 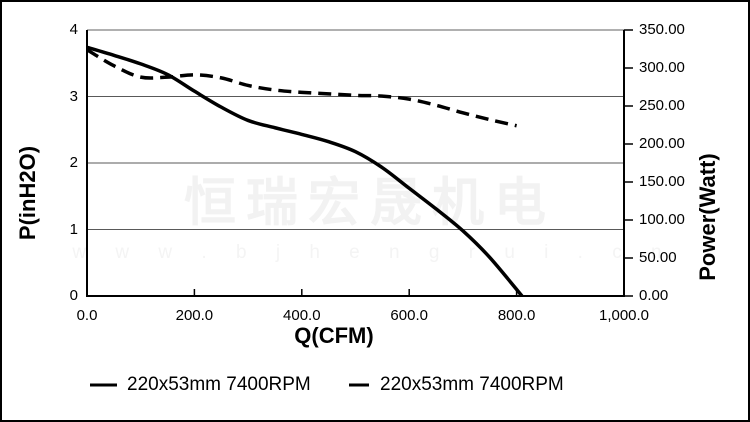 What do you see at coordinates (707, 217) in the screenshot?
I see `y-right-axis-title: Power(Watt)` at bounding box center [707, 217].